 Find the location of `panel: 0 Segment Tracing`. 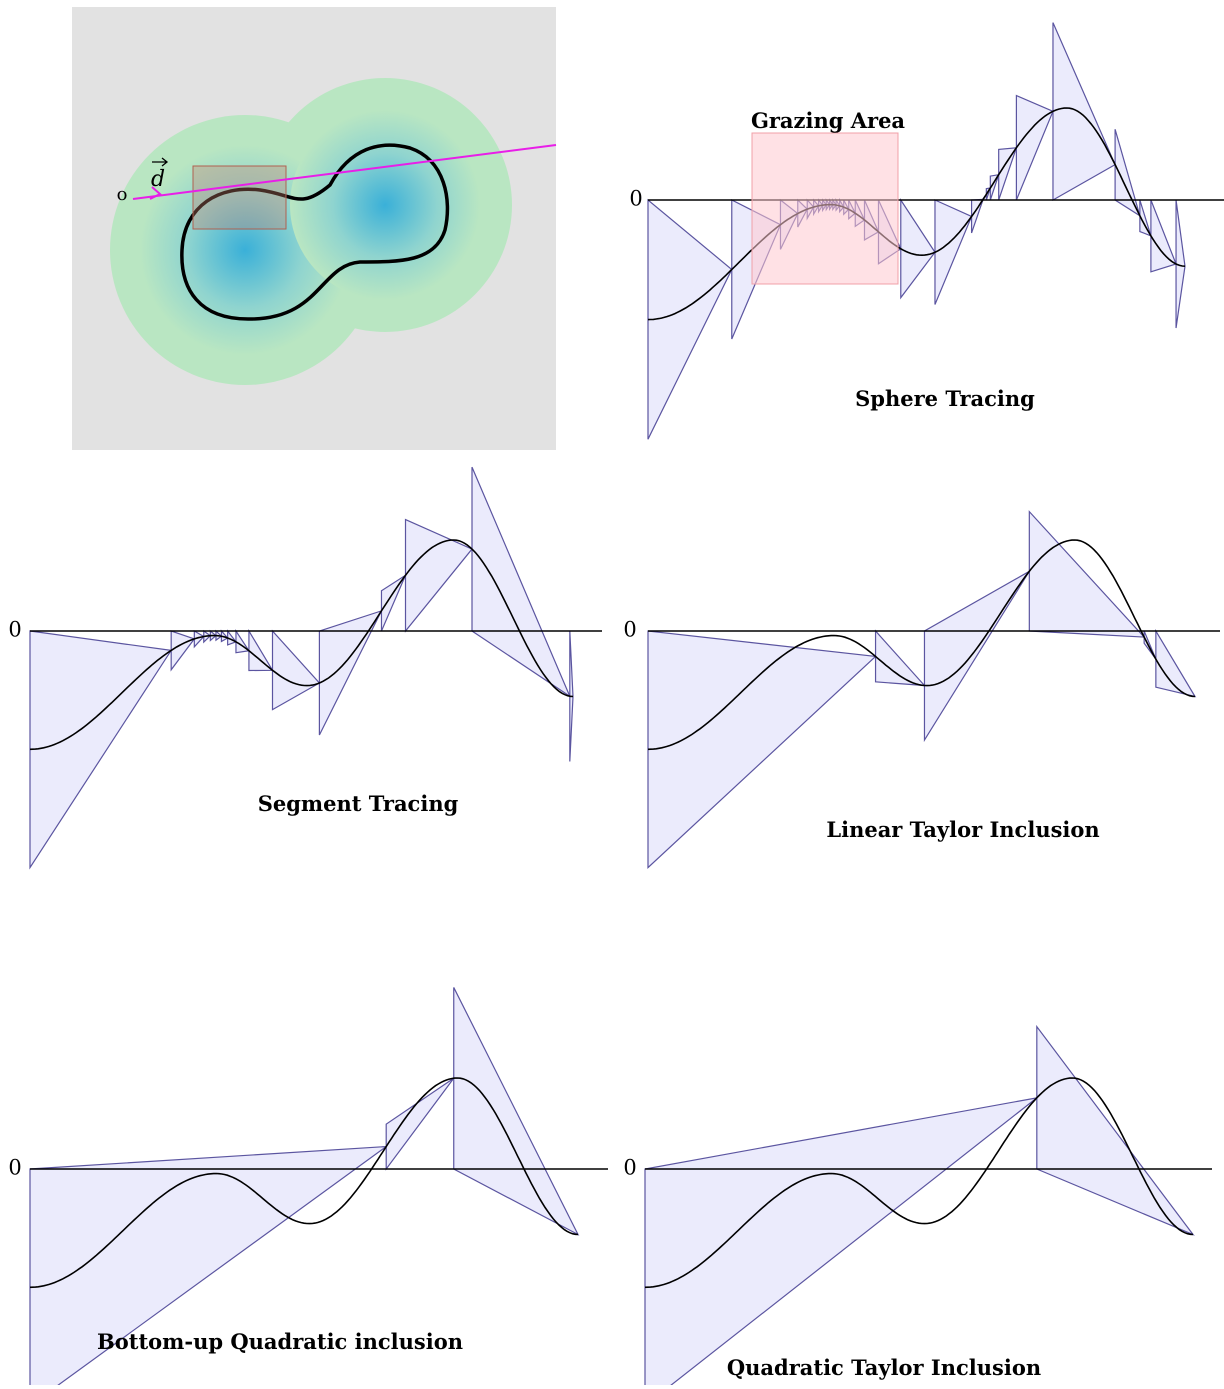

panel: 0 Segment Tracing is located at coordinates (305, 668).